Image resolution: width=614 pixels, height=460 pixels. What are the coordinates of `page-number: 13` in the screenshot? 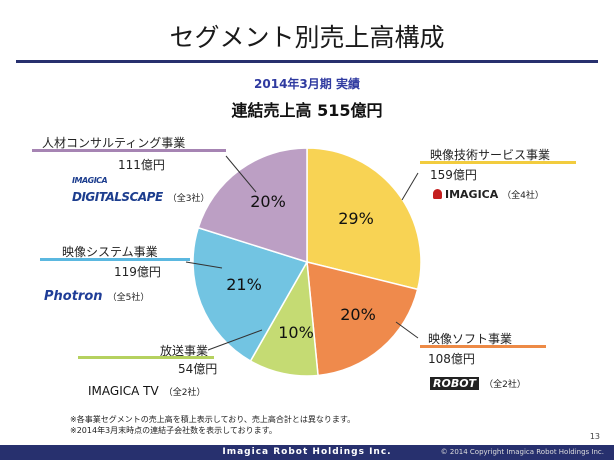 It's located at (594, 436).